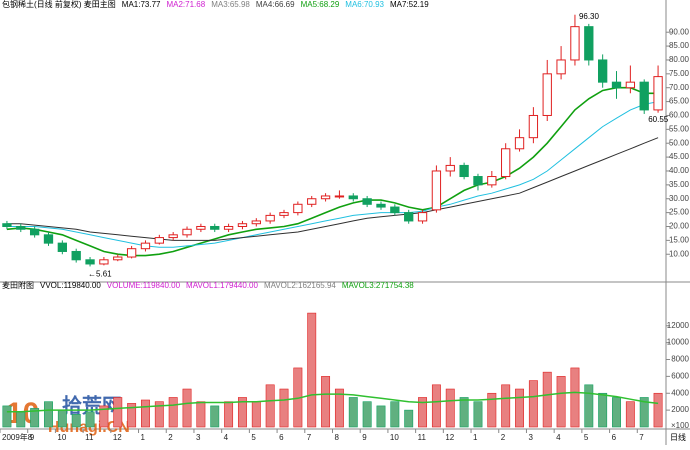  I want to click on y-tick-label: 25.00, so click(679, 212).